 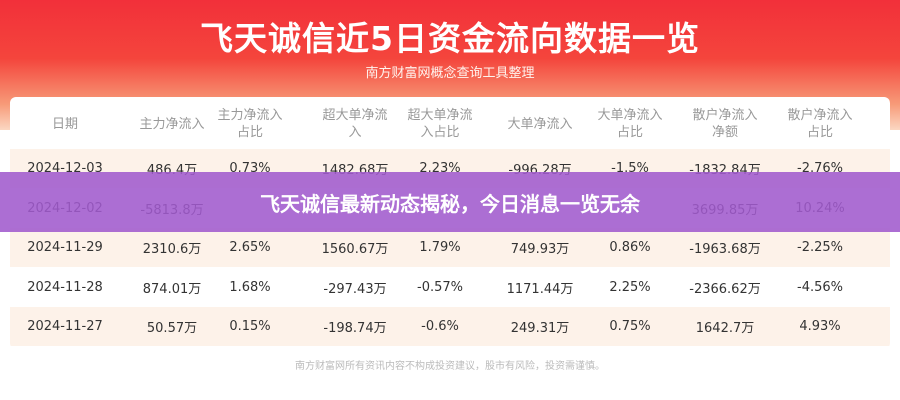 I want to click on table-cell: 2310.6万, so click(x=172, y=249).